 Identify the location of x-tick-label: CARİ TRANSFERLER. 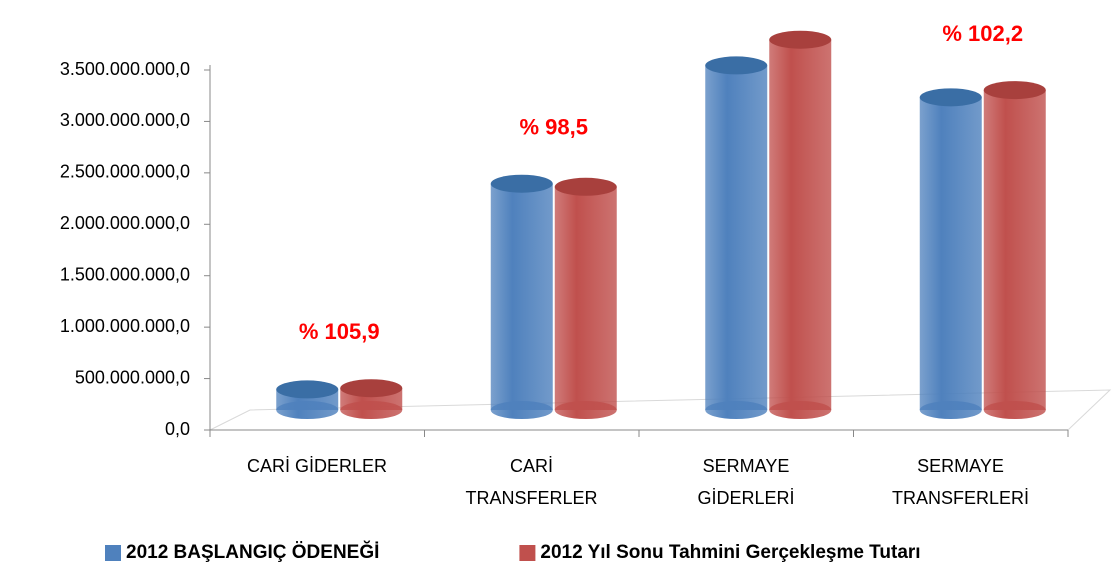
(531, 482).